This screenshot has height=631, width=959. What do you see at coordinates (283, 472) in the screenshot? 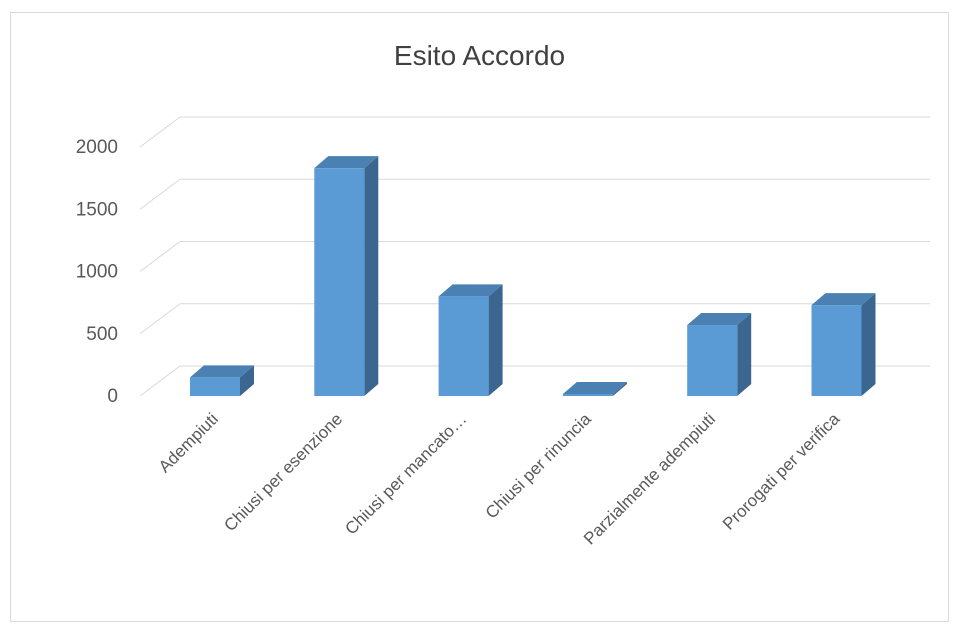
I see `x-tick-label: Chiusi per esenzione` at bounding box center [283, 472].